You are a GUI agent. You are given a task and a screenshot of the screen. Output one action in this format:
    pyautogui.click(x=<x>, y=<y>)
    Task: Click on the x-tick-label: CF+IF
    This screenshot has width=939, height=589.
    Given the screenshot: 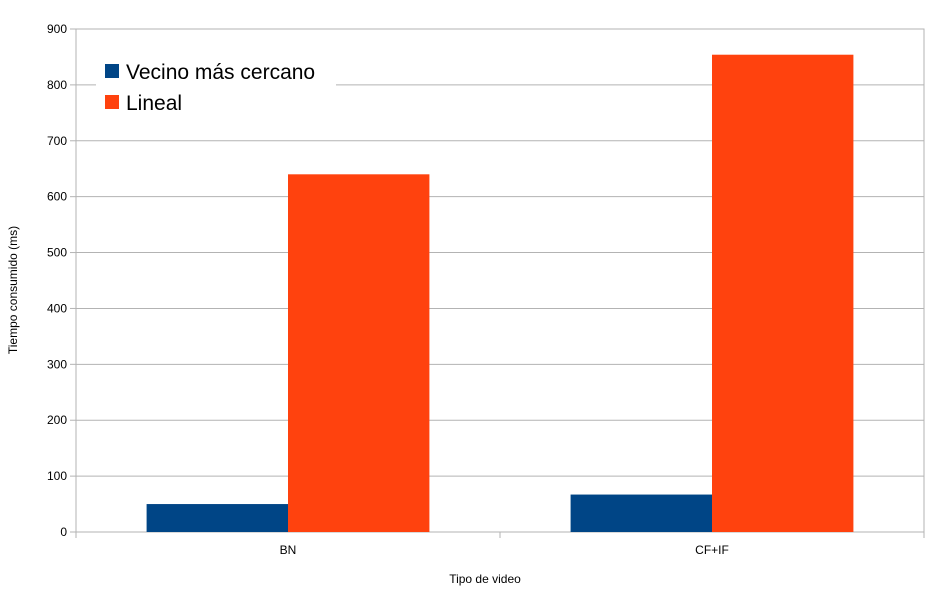 What is the action you would take?
    pyautogui.click(x=712, y=550)
    